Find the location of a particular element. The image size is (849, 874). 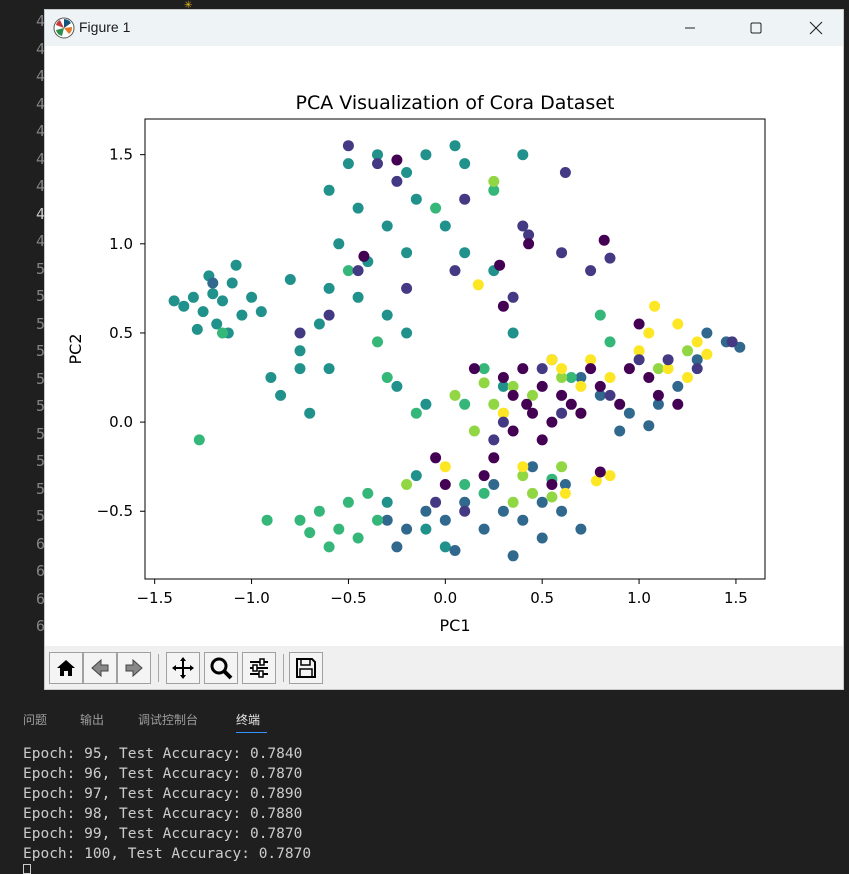

pan-button is located at coordinates (183, 668).